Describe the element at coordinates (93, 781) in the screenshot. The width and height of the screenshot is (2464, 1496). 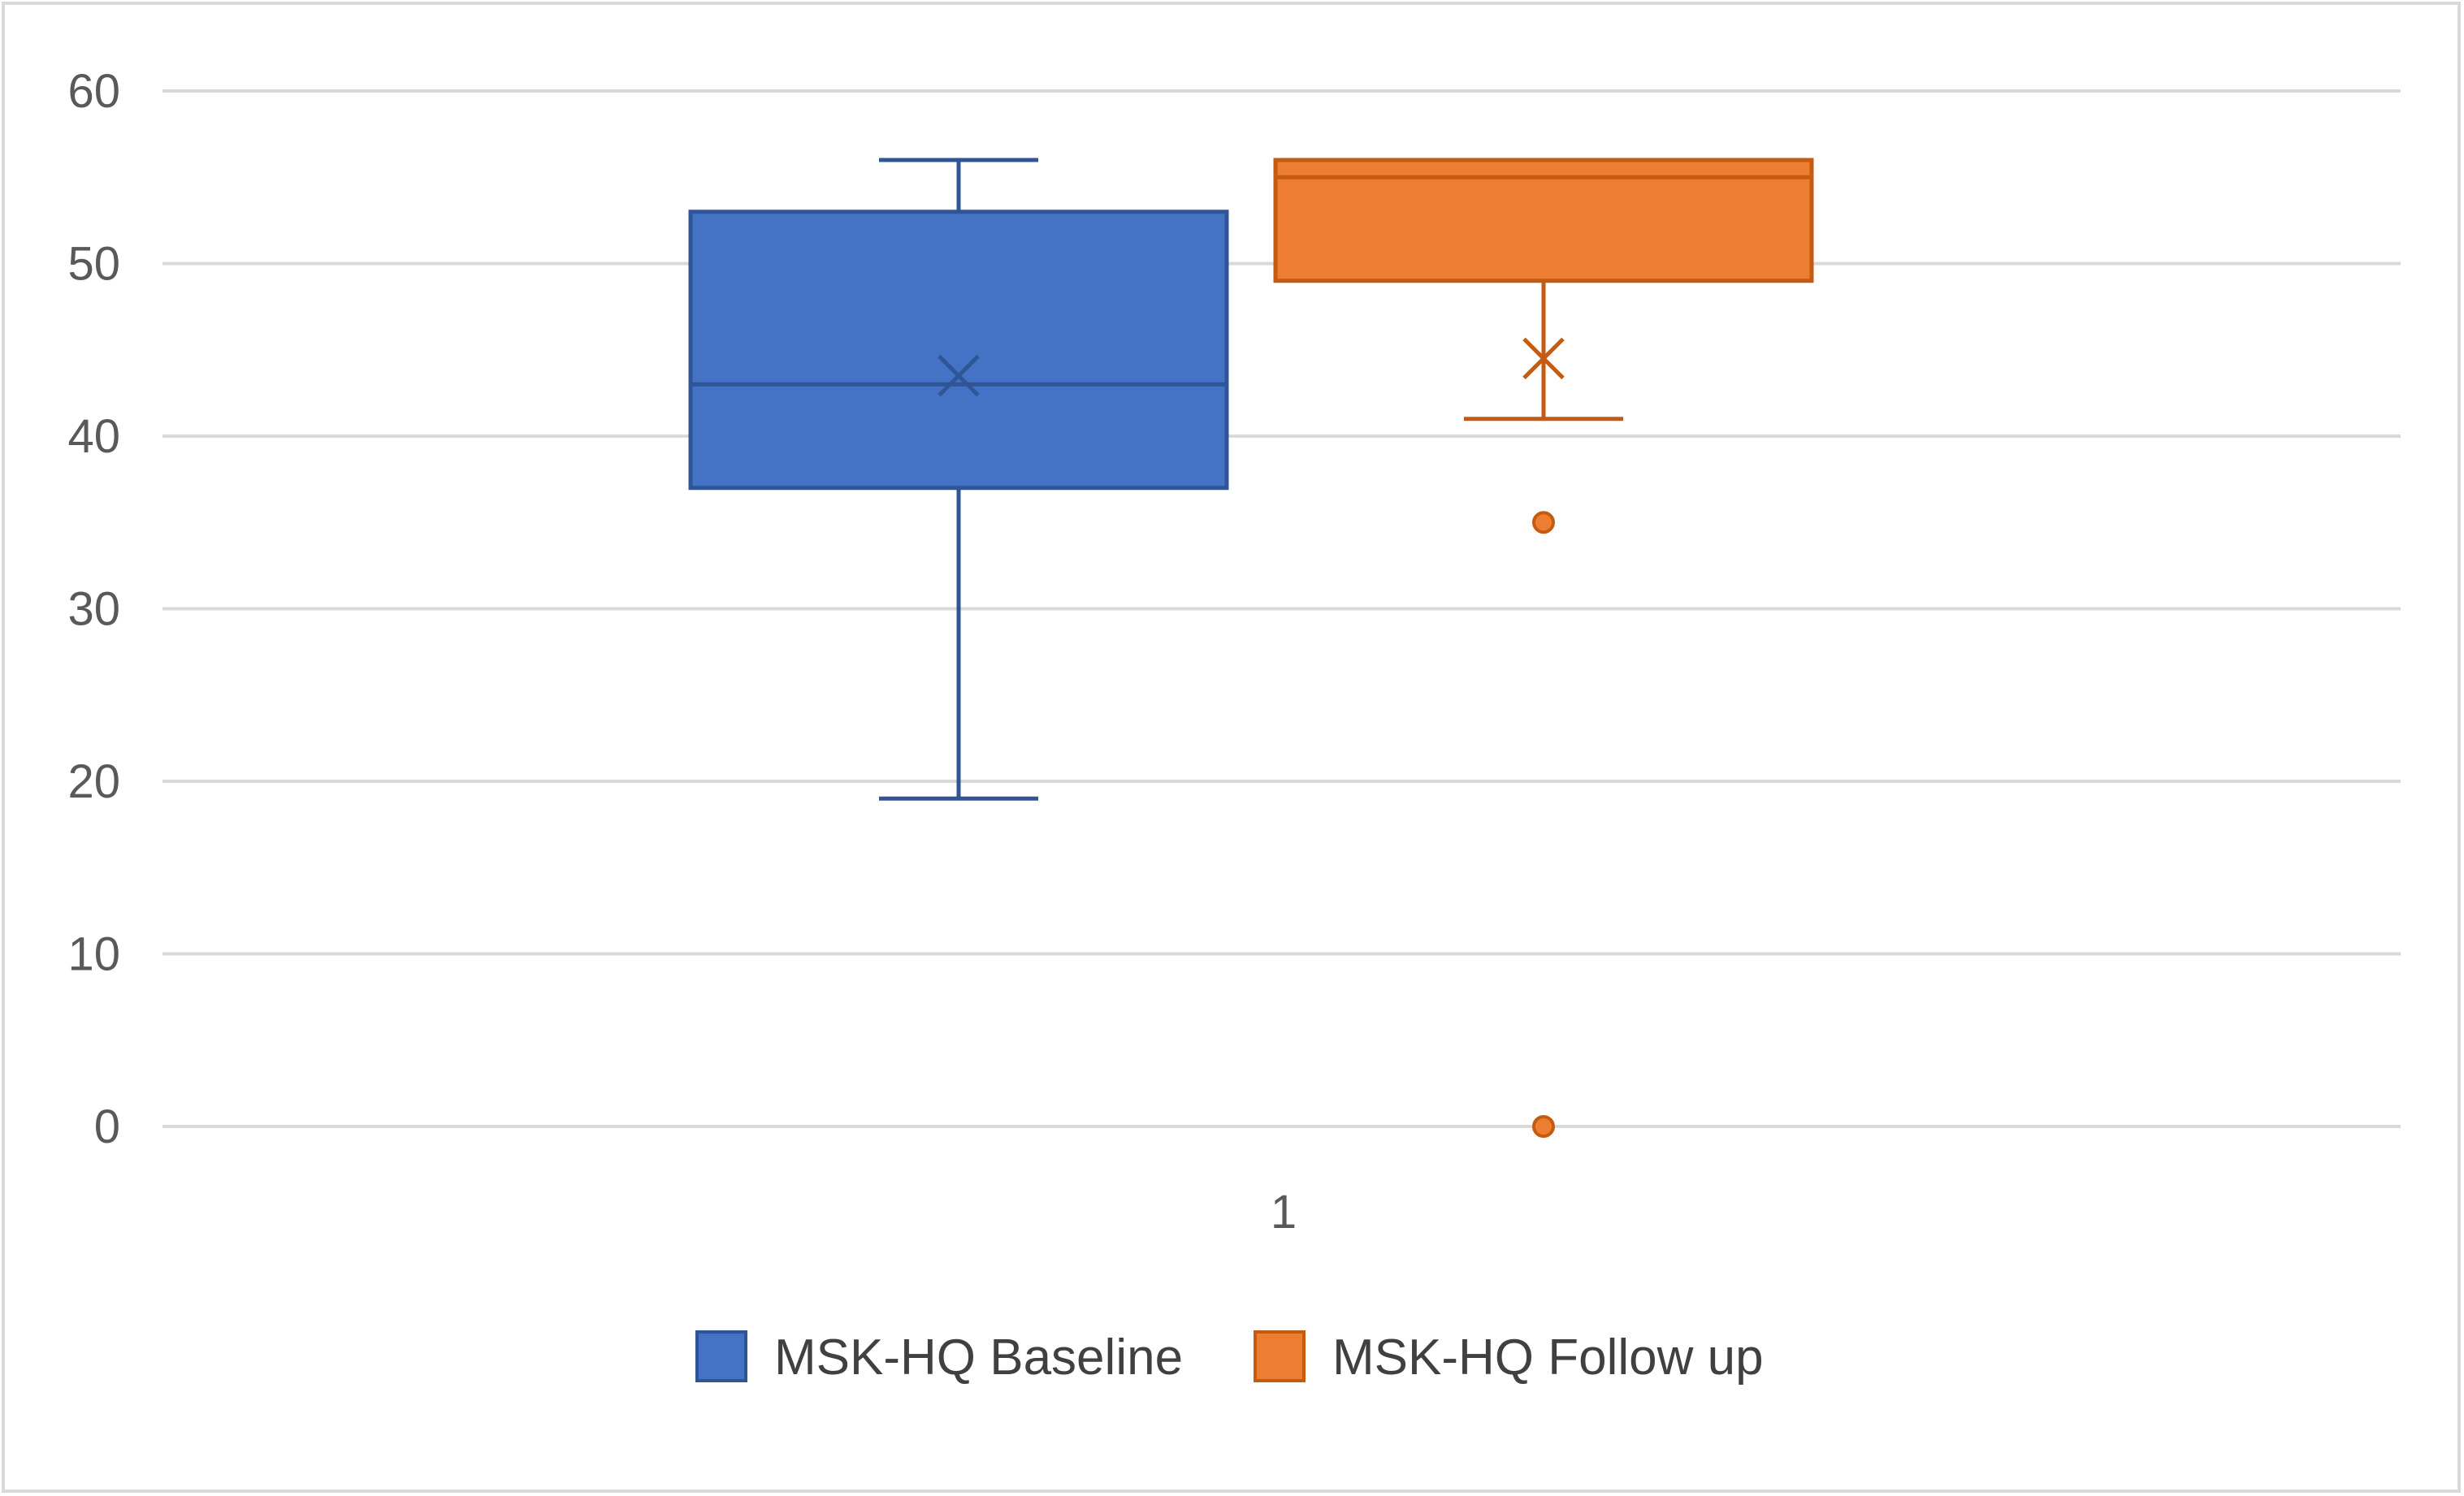
I see `y-tick-label: 20` at that location.